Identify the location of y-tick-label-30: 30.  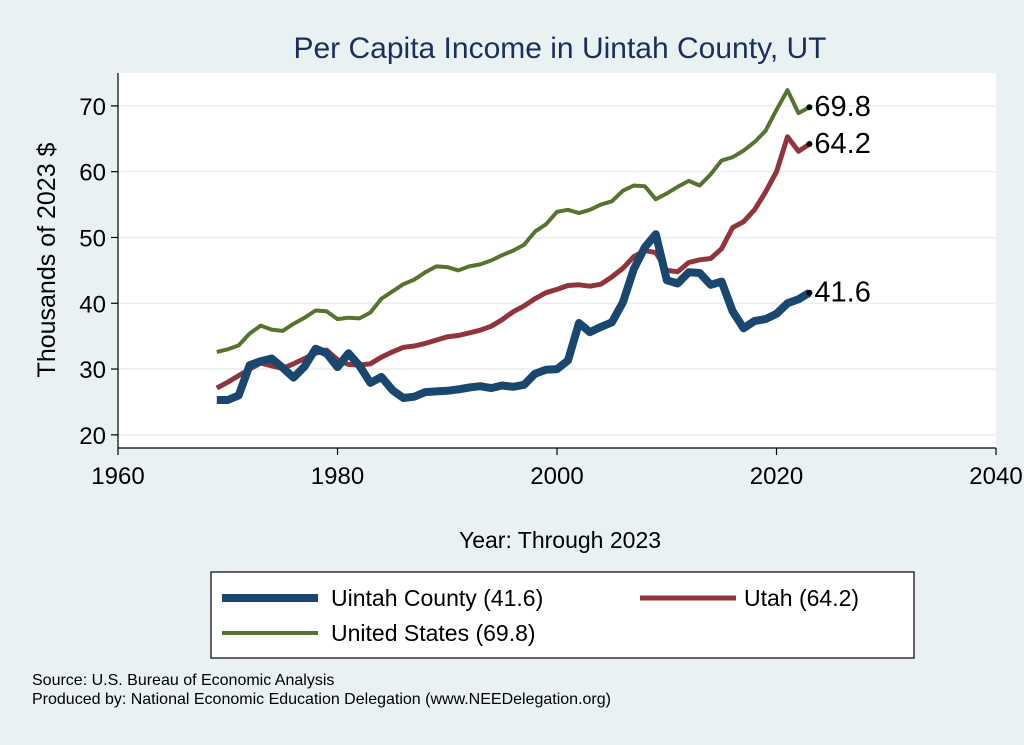
(92, 370).